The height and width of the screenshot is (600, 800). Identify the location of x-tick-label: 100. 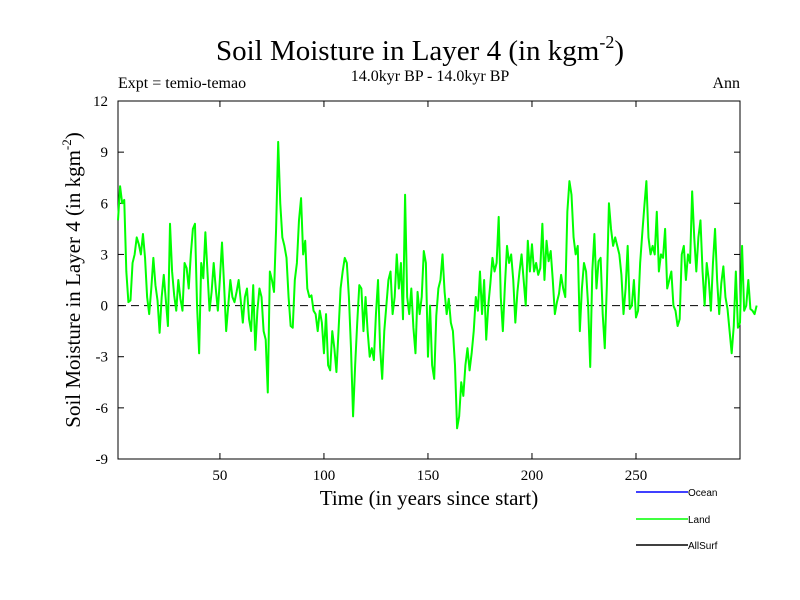
(324, 476).